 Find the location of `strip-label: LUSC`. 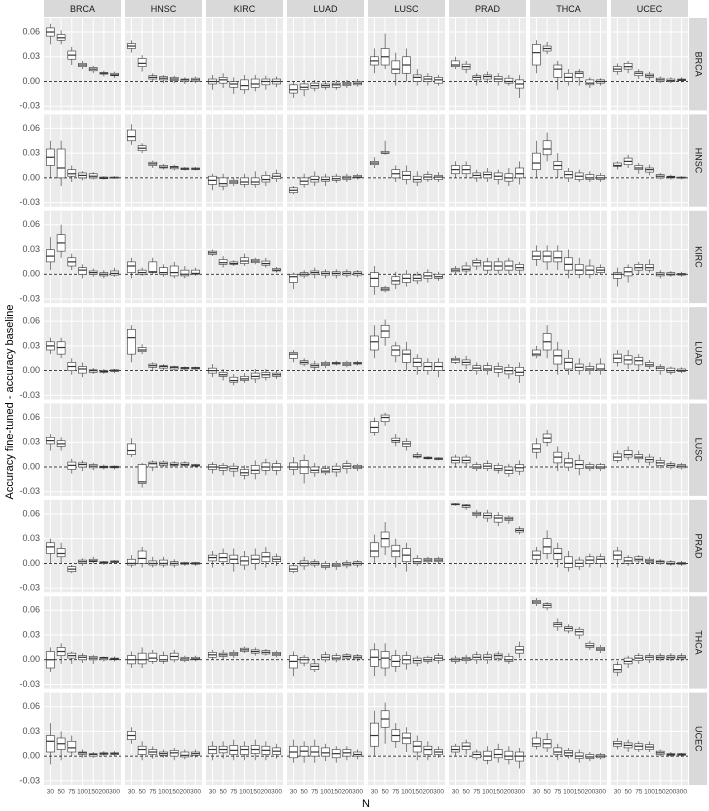

strip-label: LUSC is located at coordinates (699, 450).